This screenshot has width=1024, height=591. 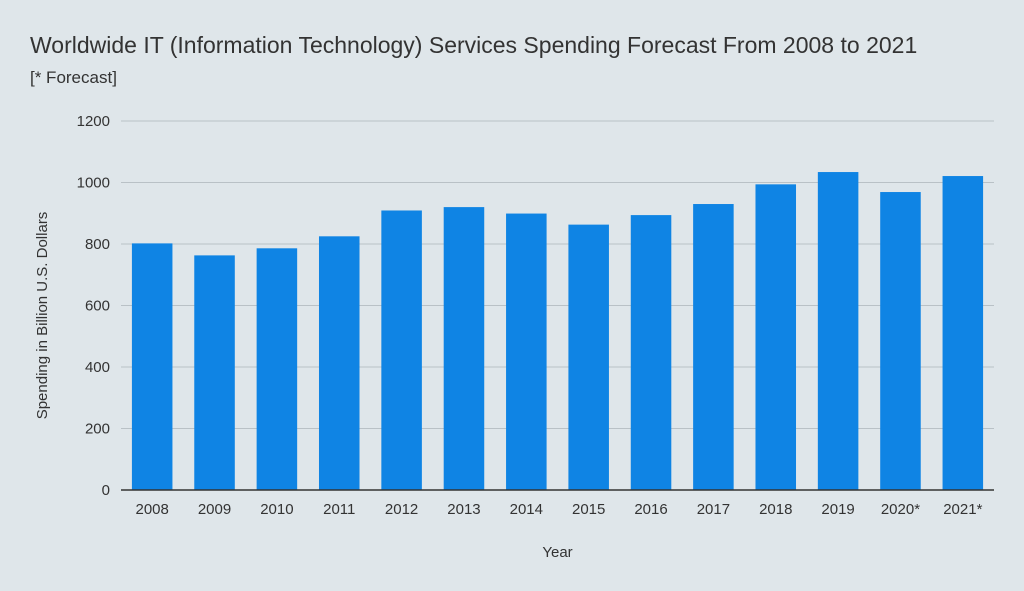 I want to click on x-tick-label: 2008, so click(x=151, y=509).